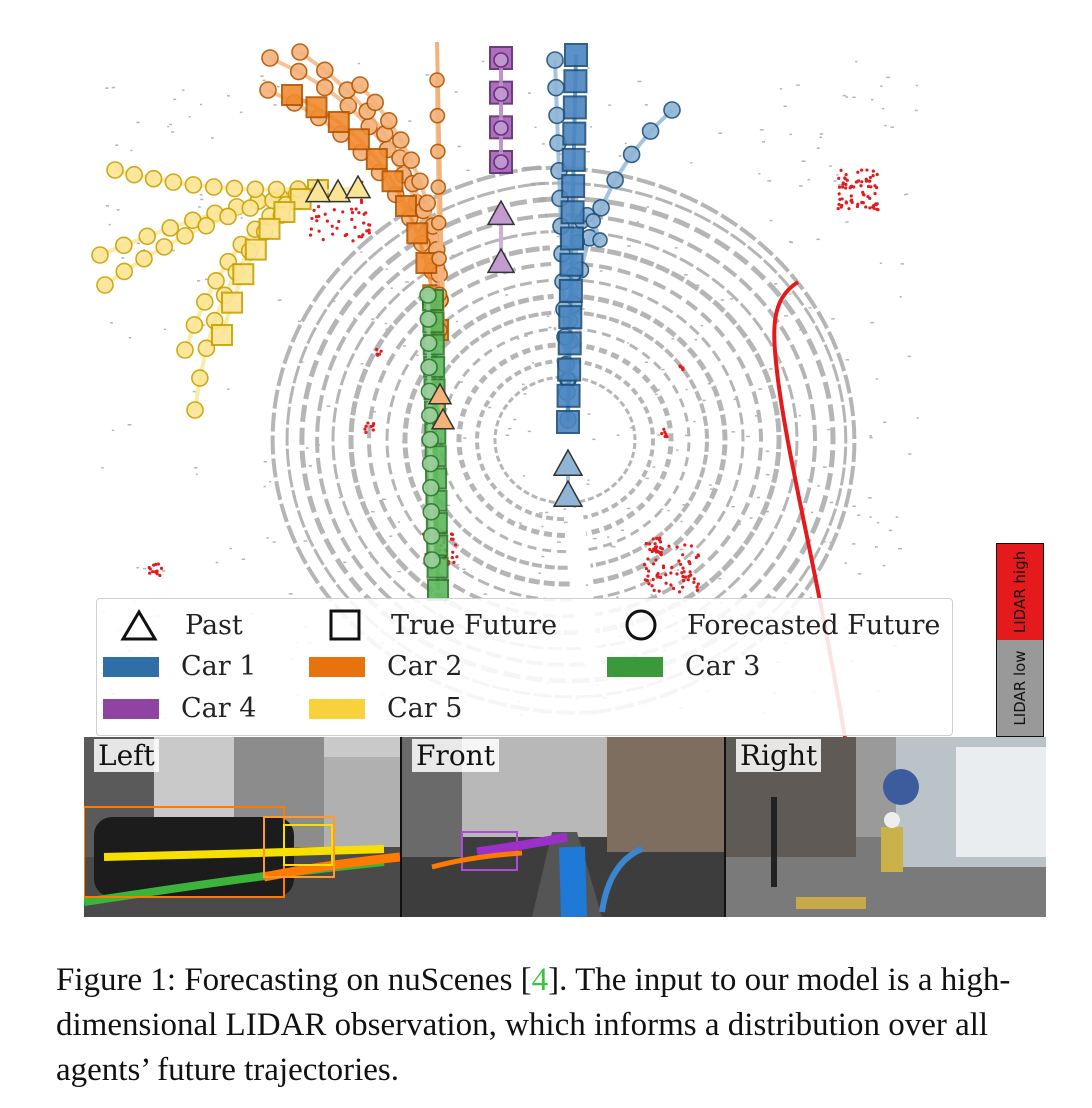 The width and height of the screenshot is (1092, 1108). I want to click on car-2-true-future-point, so click(316, 107).